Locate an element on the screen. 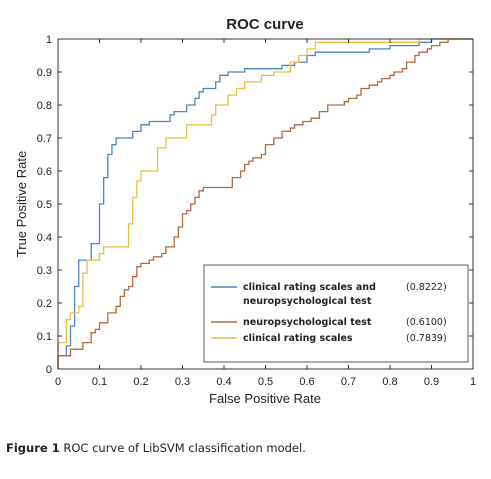 This screenshot has height=479, width=491. legend-value-clinical: (0.7839) is located at coordinates (426, 338).